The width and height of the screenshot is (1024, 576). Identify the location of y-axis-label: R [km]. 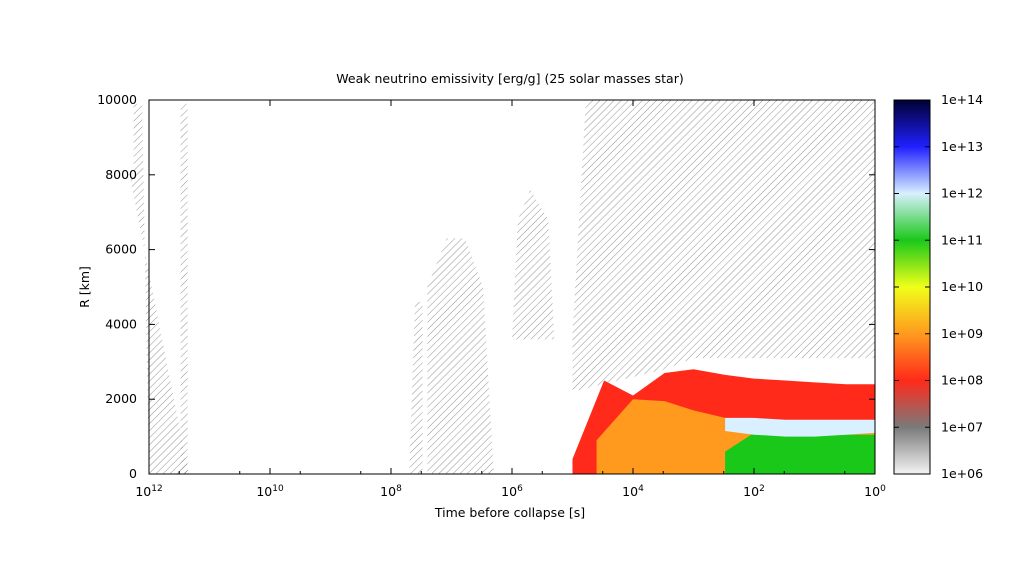
(84, 287).